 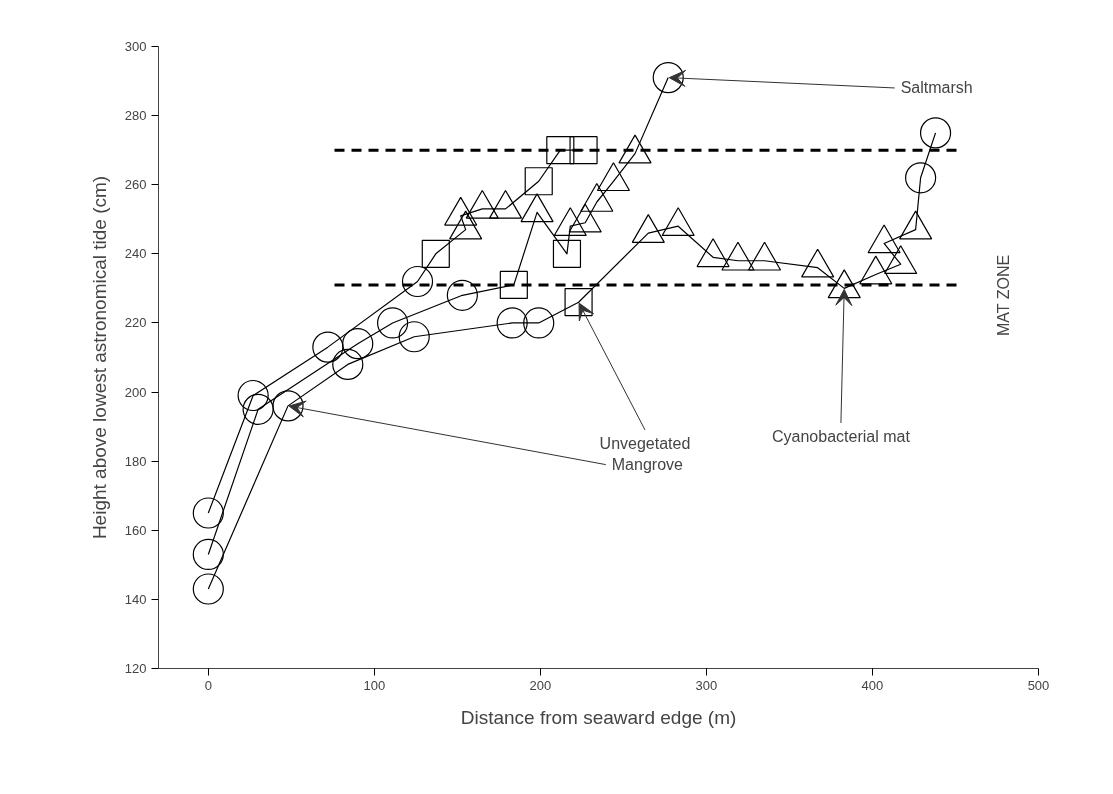 What do you see at coordinates (841, 437) in the screenshot?
I see `annotation: Cyanobacterial mat` at bounding box center [841, 437].